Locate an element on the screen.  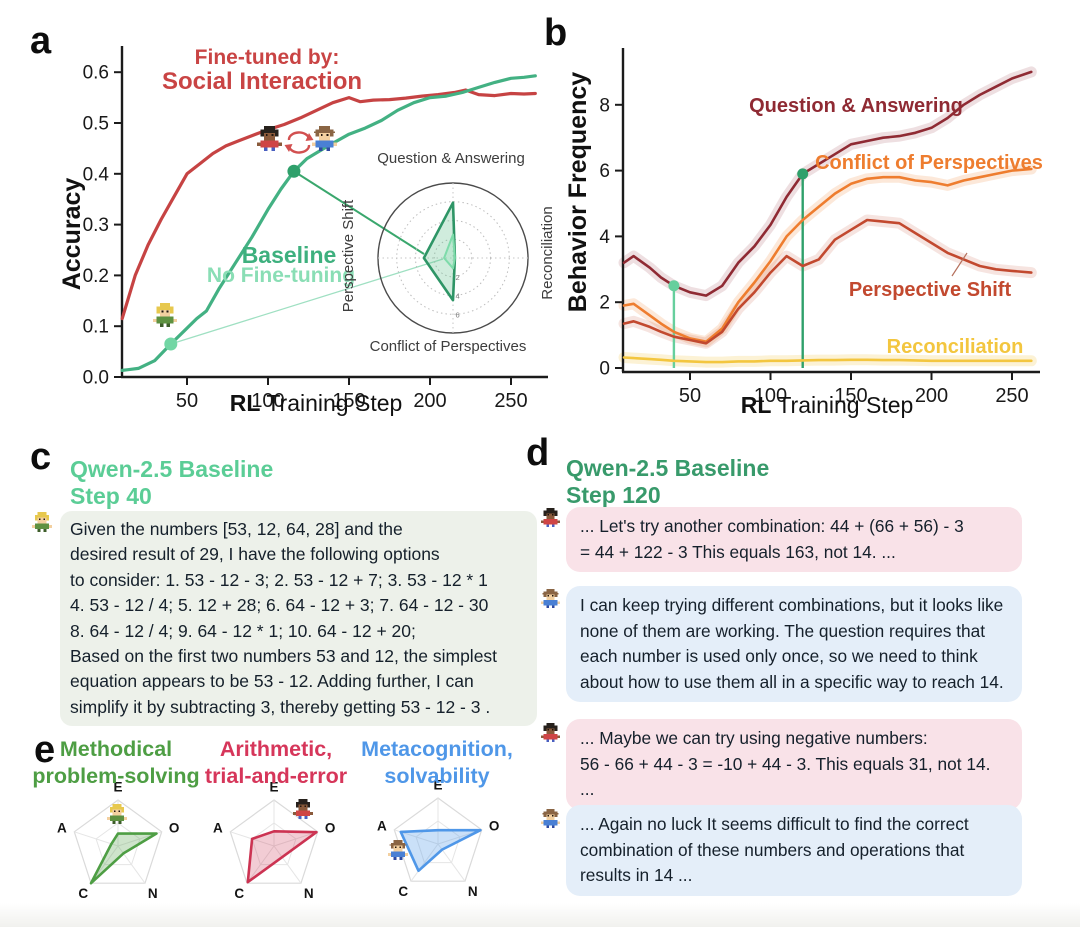
svg-text: 0.1 is located at coordinates (96, 327).